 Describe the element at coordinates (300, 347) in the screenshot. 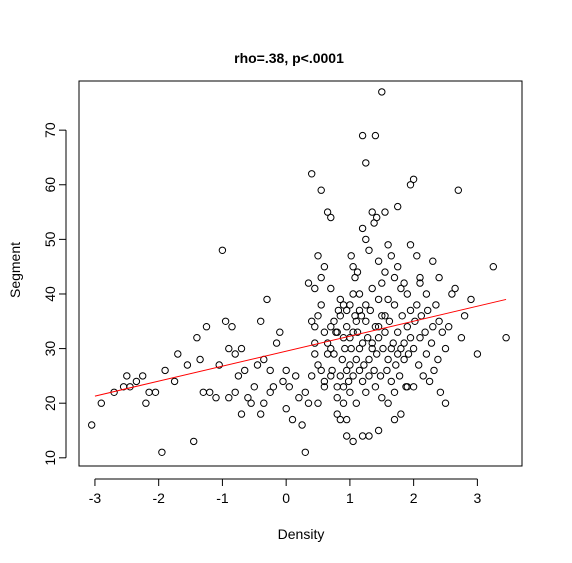

I see `fit-line-layer` at that location.